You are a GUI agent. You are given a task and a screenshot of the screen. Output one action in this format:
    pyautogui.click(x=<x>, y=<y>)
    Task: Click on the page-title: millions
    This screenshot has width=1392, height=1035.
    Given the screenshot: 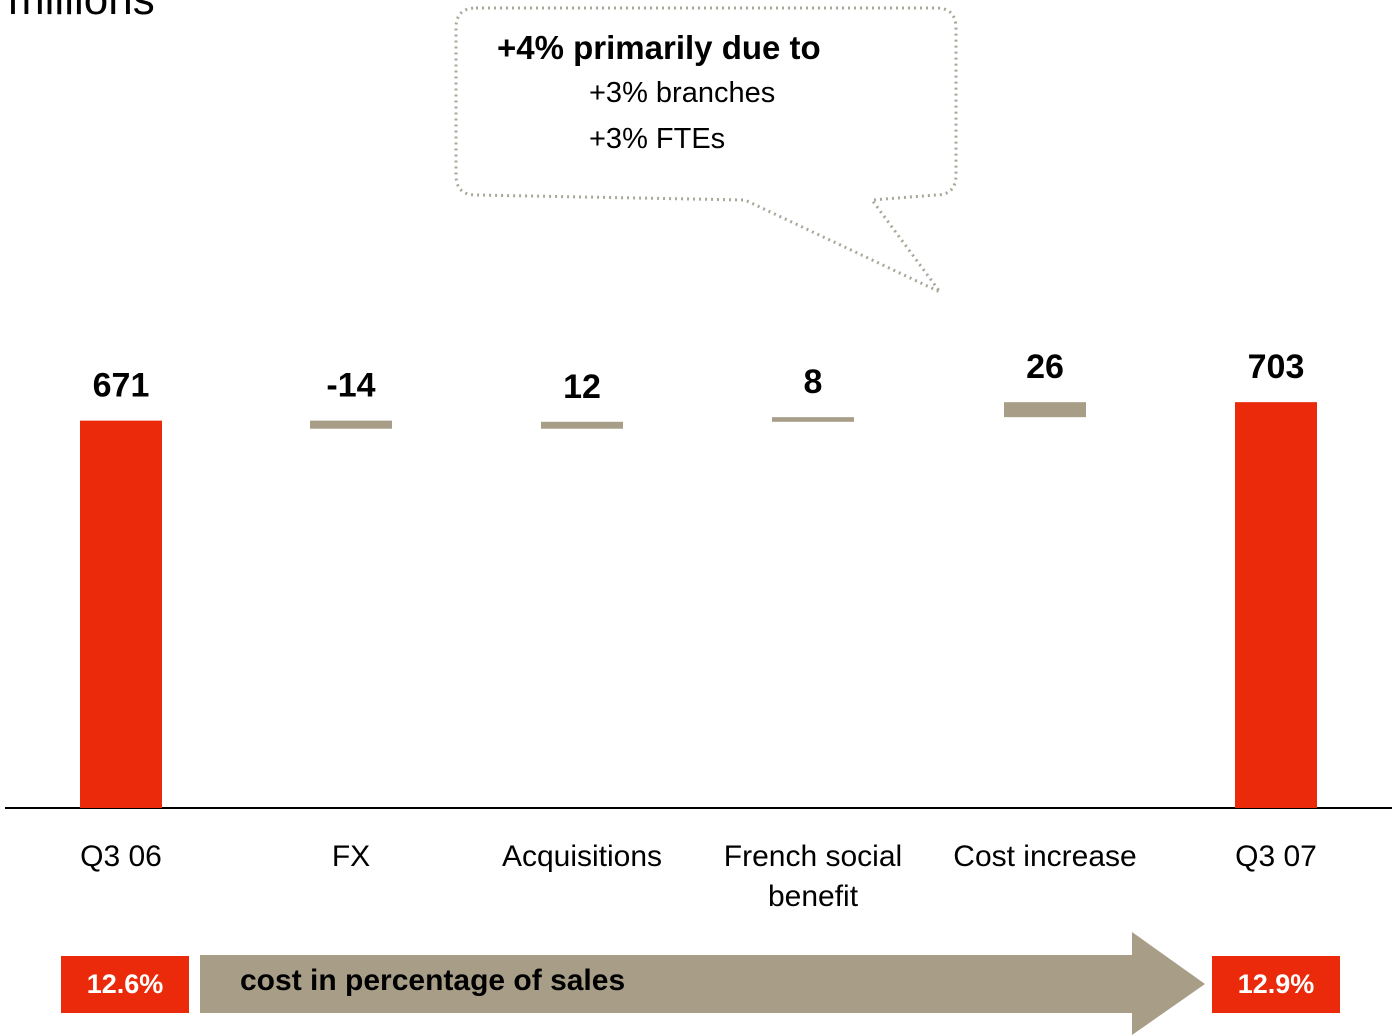 What is the action you would take?
    pyautogui.click(x=81, y=13)
    